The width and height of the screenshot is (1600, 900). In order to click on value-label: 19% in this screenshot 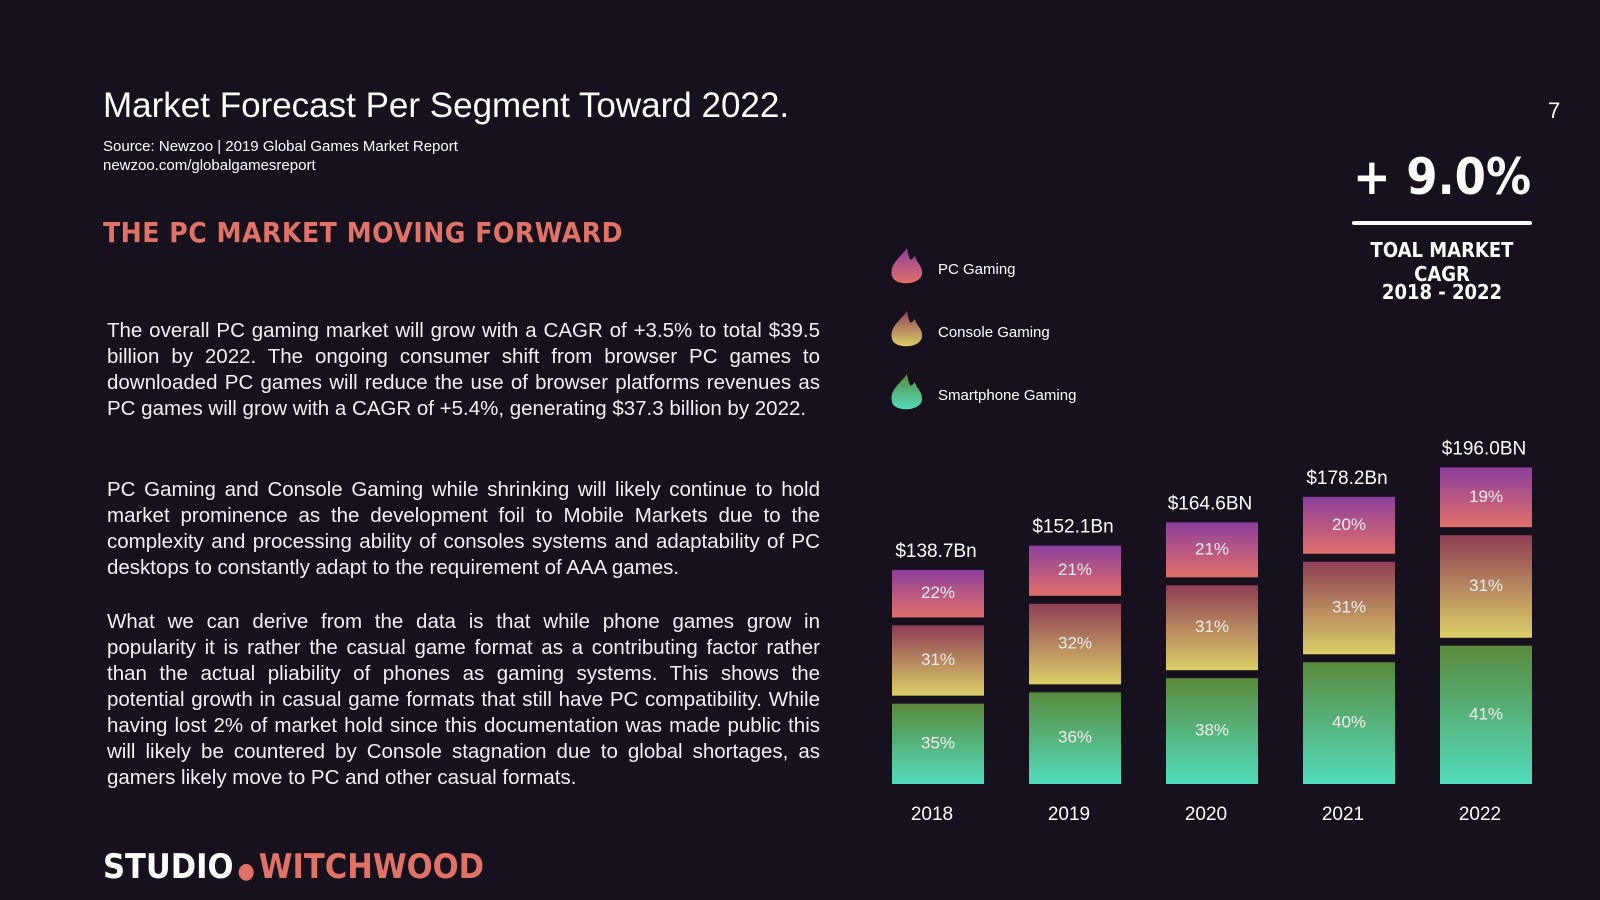, I will do `click(1486, 496)`.